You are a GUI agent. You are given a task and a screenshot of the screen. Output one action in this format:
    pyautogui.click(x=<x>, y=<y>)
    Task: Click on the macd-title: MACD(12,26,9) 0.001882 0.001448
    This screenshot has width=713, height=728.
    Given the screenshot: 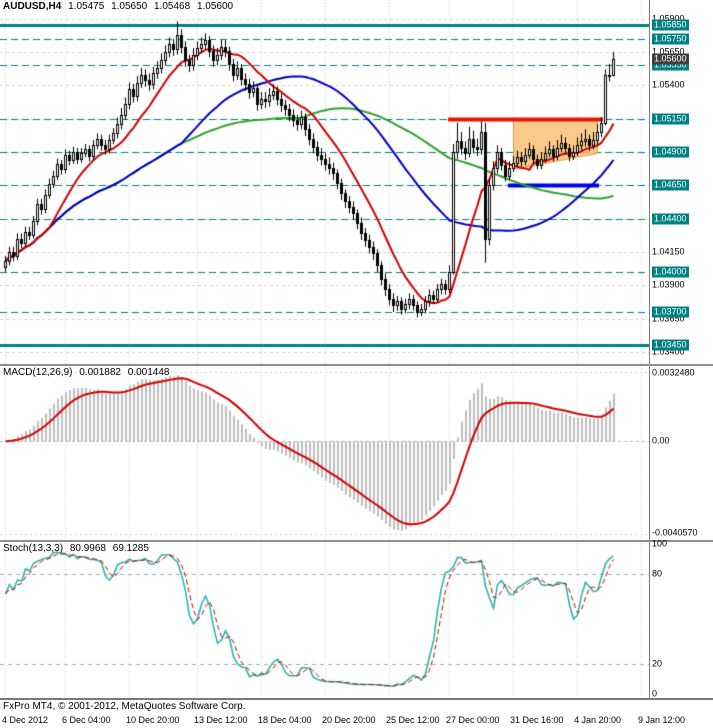 What is the action you would take?
    pyautogui.click(x=88, y=372)
    